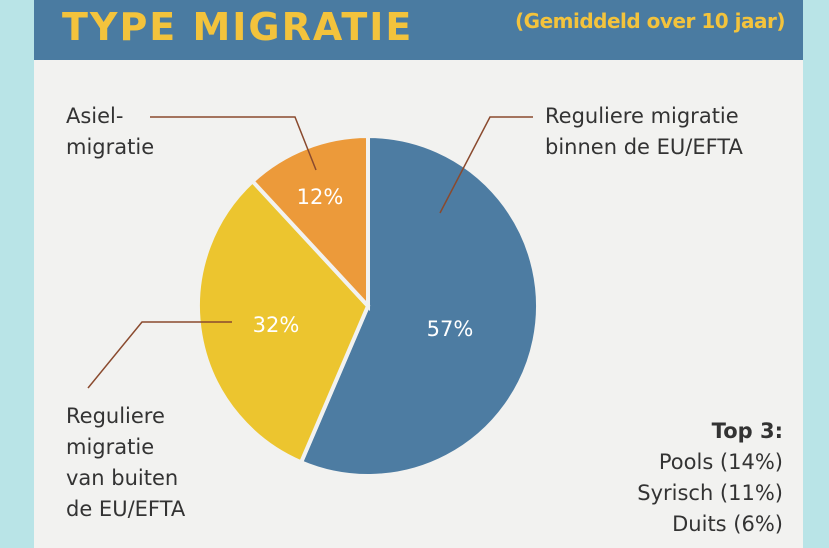 This screenshot has width=829, height=548. I want to click on header-bar, so click(418, 30).